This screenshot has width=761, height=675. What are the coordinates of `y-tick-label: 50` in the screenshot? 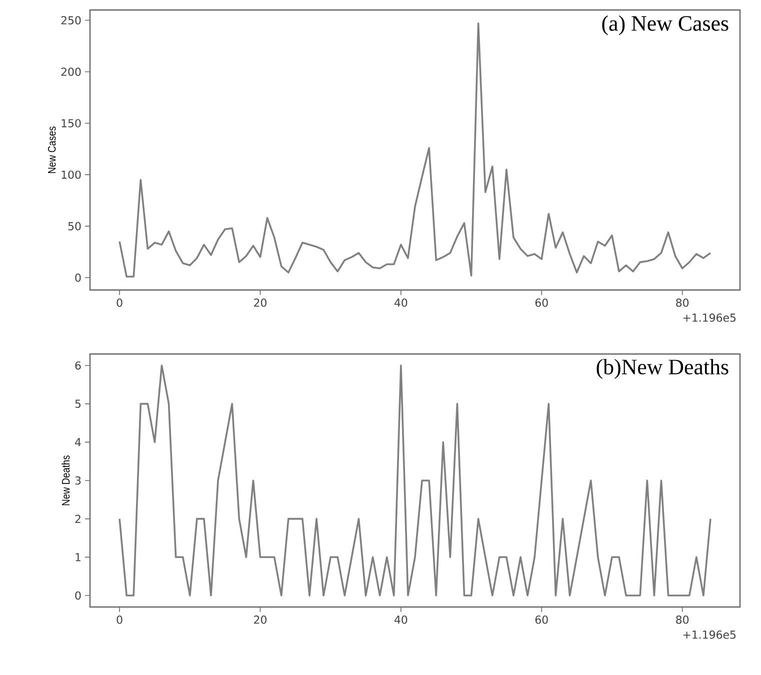 It's located at (74, 226).